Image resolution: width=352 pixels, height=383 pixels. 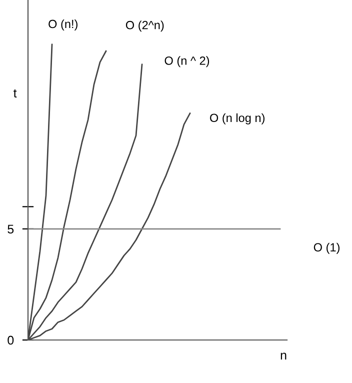 I want to click on series-label: O (n!), so click(x=63, y=25).